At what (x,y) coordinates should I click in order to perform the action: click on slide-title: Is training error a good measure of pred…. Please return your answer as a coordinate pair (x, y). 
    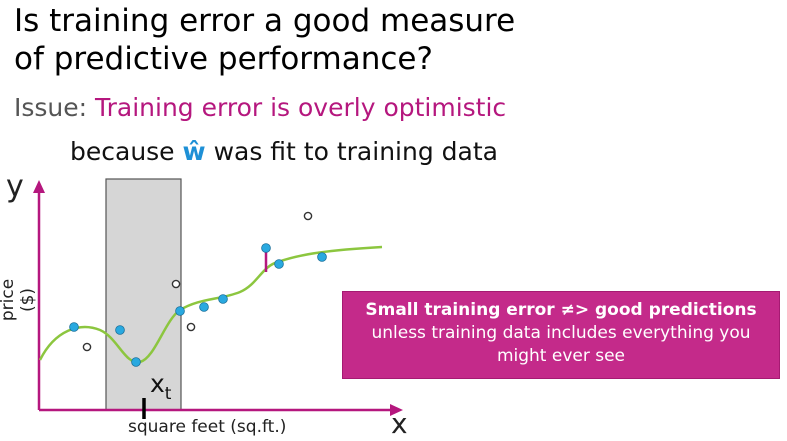
    Looking at the image, I should click on (264, 40).